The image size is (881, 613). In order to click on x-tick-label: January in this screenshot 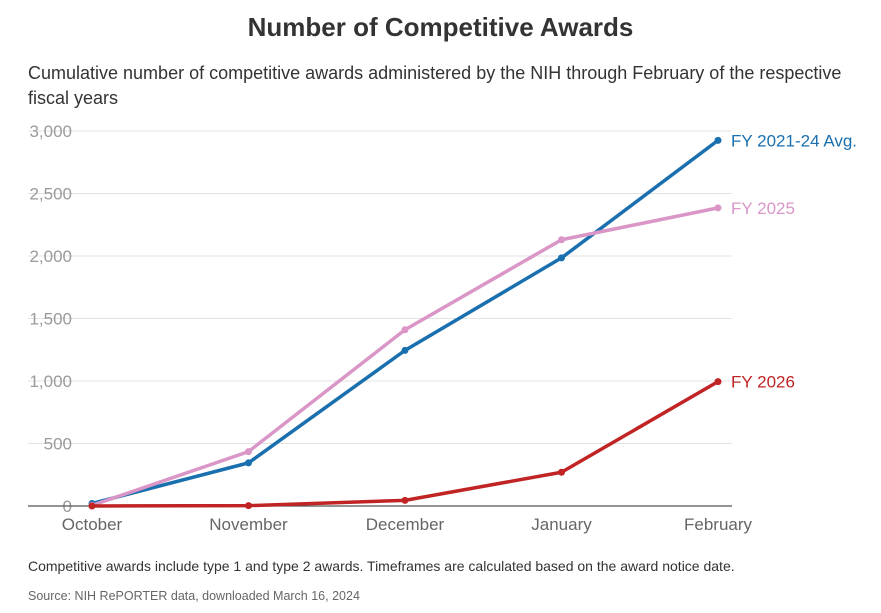, I will do `click(561, 524)`.